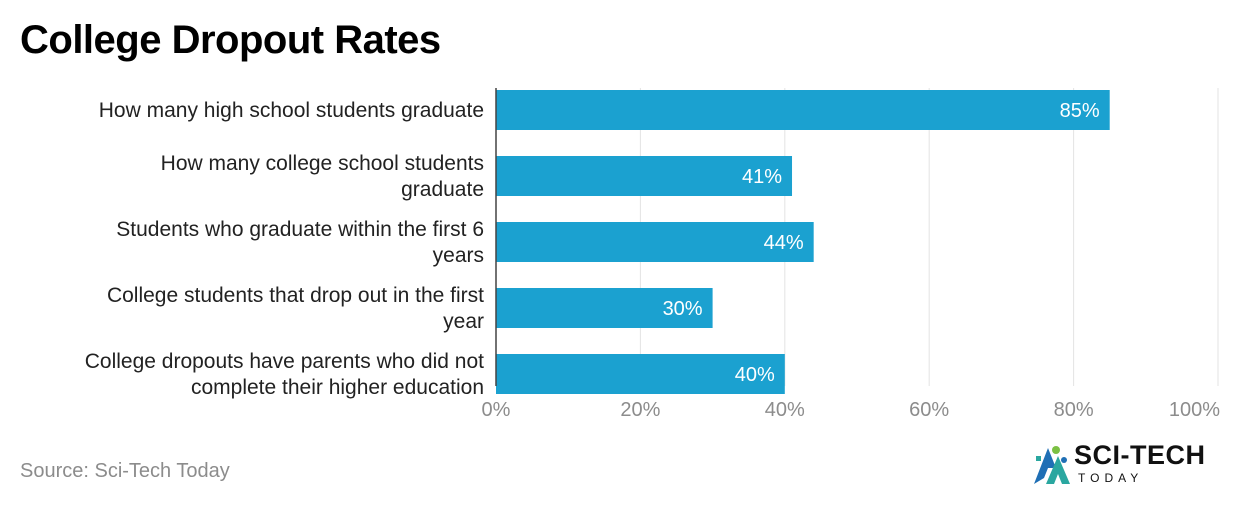 This screenshot has height=506, width=1240. I want to click on category-label: How many high school students graduate, so click(291, 110).